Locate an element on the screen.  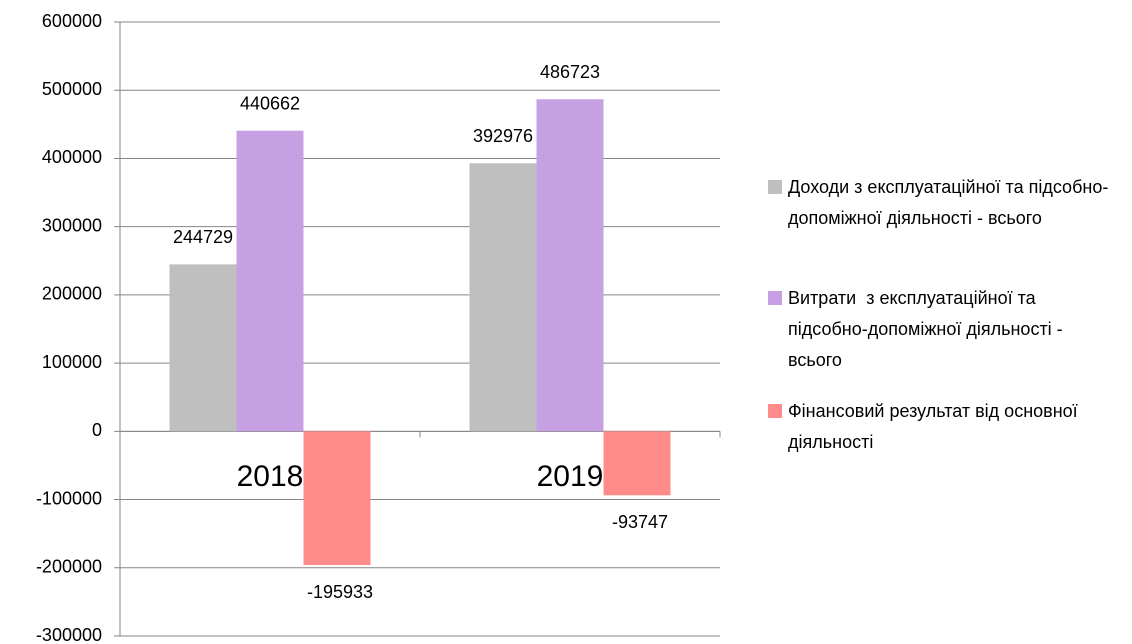
data-label: 440662 is located at coordinates (270, 103).